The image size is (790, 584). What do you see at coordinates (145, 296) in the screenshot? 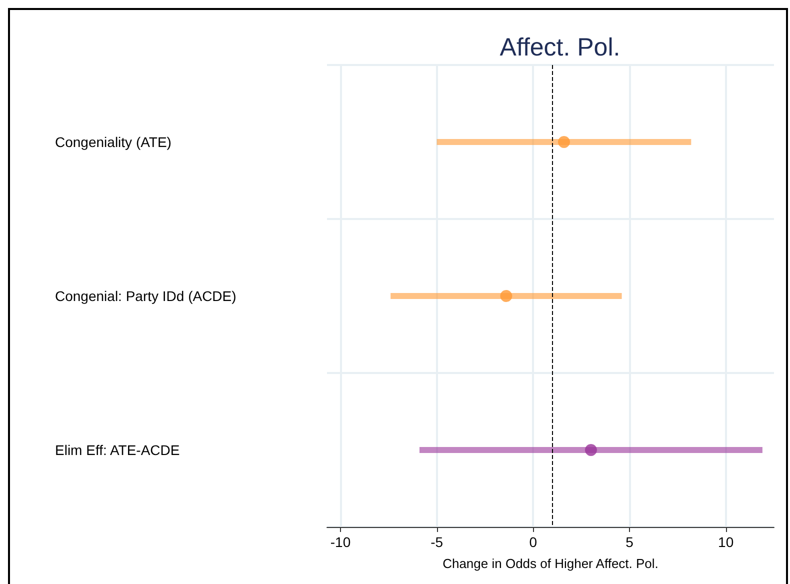
I see `y-tick-label: Congenial: Party IDd (ACDE)` at bounding box center [145, 296].